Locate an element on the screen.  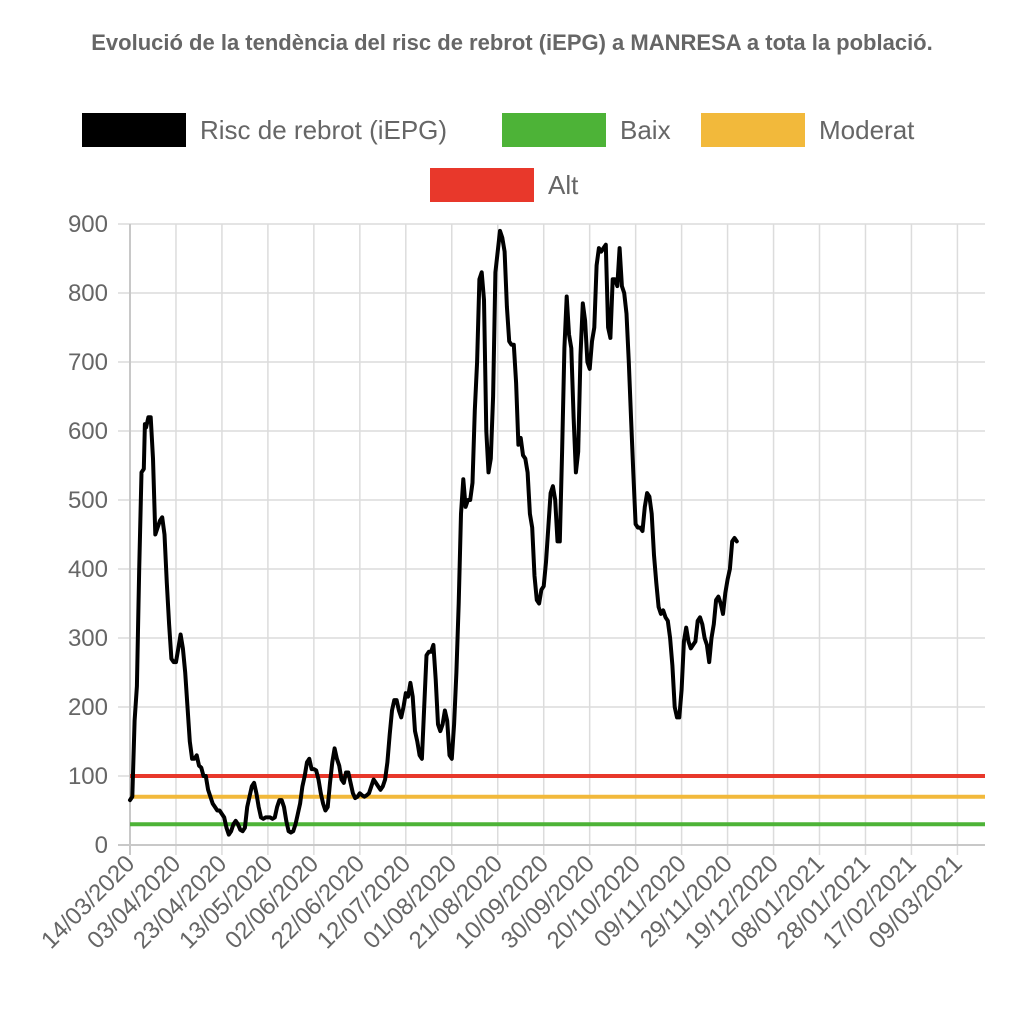
y-tick-label: 800 is located at coordinates (88, 293).